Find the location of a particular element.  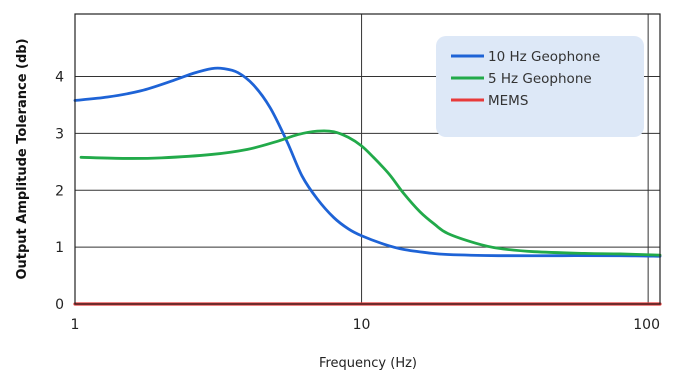

x-tick-label: 100 is located at coordinates (646, 325).